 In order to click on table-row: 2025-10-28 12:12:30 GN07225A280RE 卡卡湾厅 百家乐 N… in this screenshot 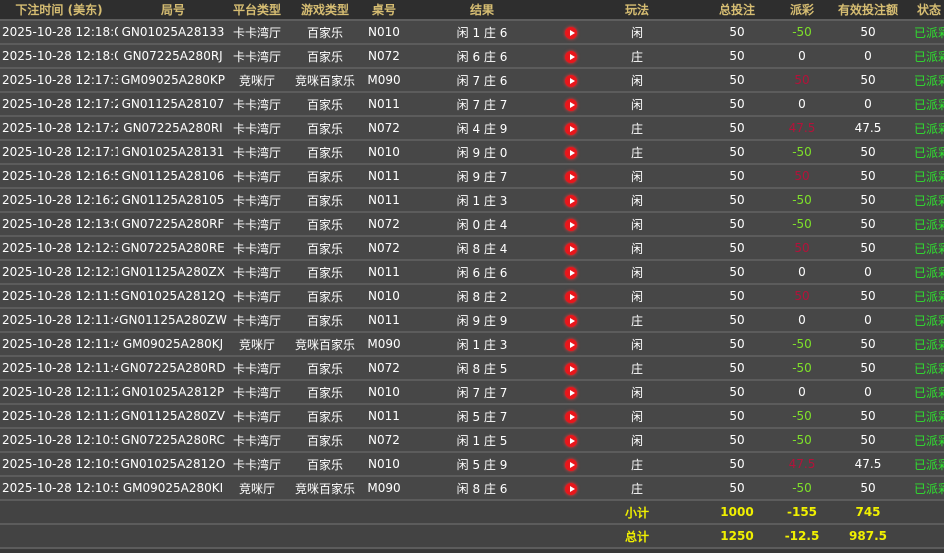, I will do `click(472, 248)`.